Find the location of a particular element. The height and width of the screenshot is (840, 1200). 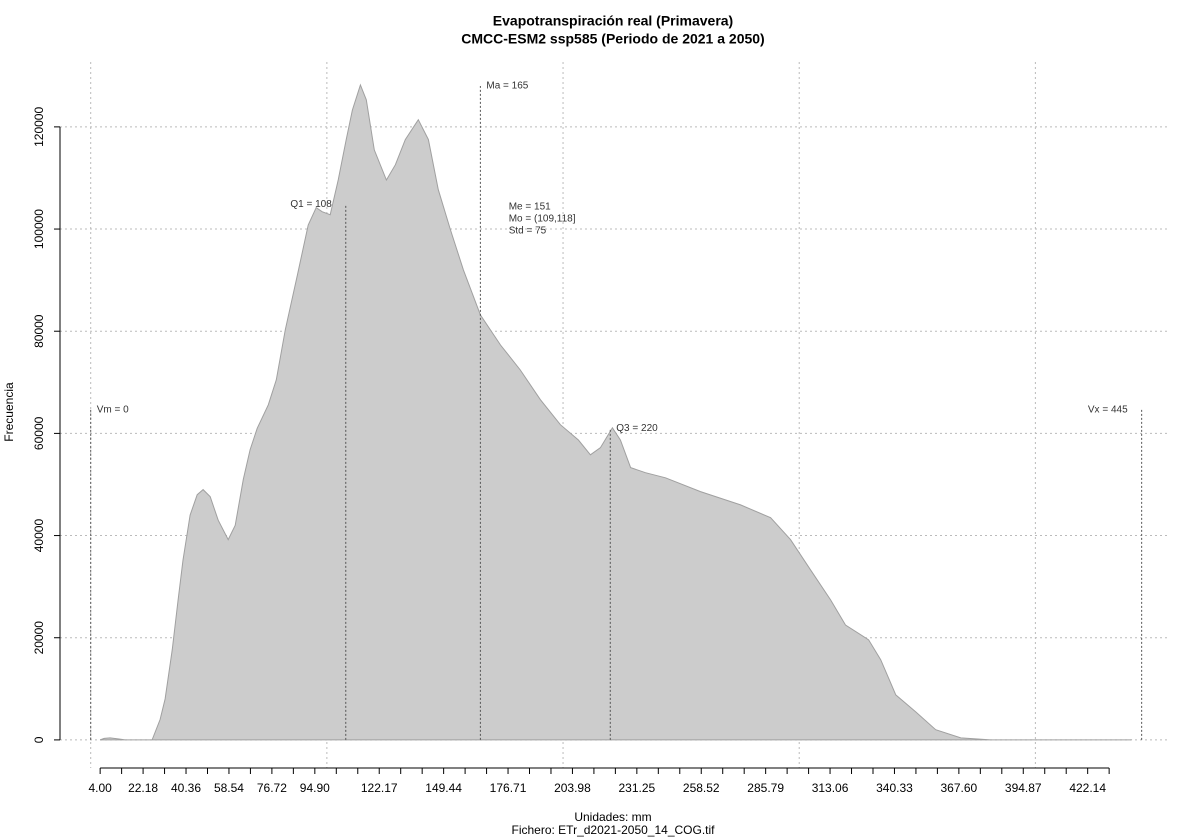

annotation-label: Q3 = 220 is located at coordinates (637, 428).